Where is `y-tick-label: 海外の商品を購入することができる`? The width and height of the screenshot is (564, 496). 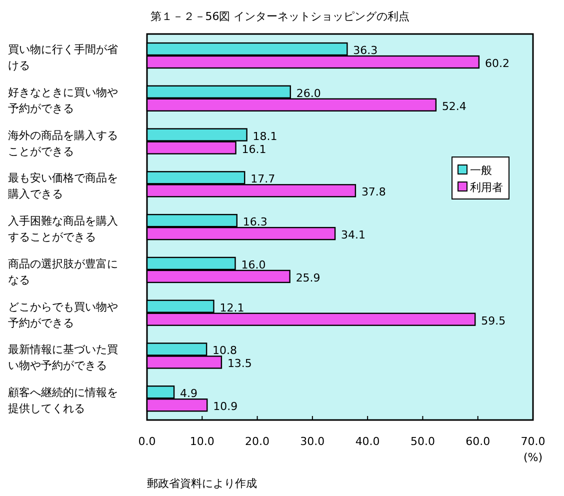 y-tick-label: 海外の商品を購入することができる is located at coordinates (63, 143).